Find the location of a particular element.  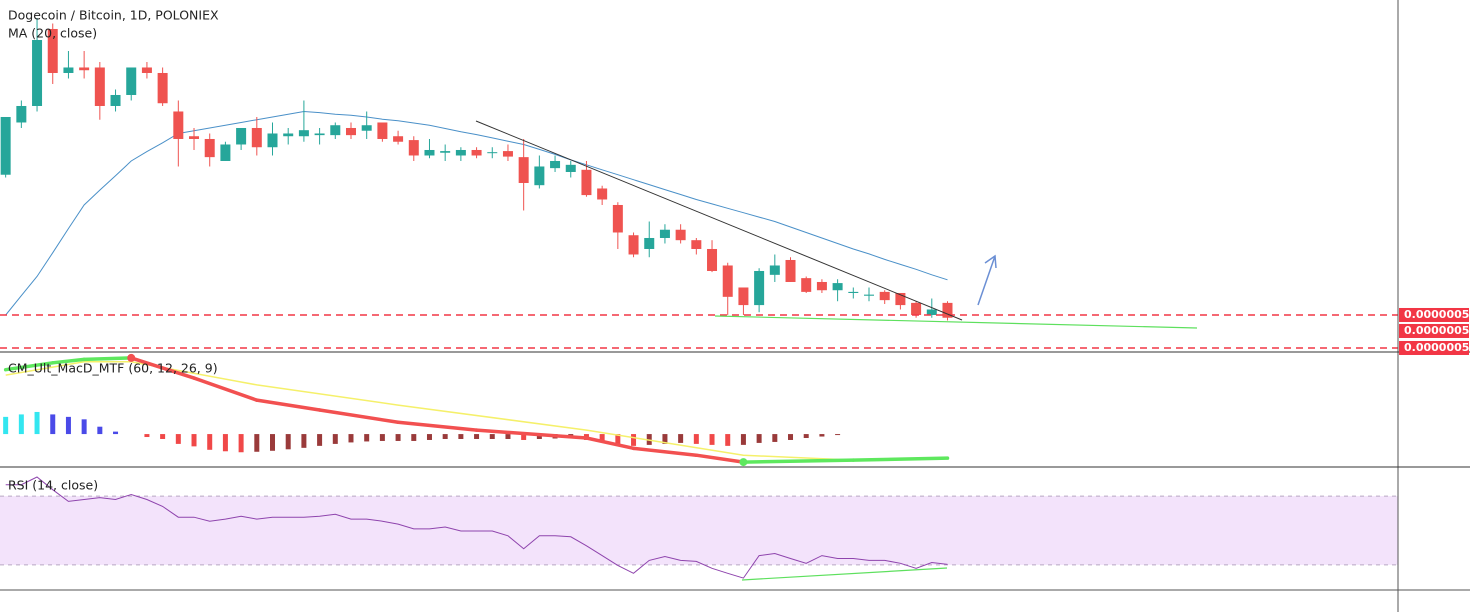

support-line is located at coordinates (956, 322).